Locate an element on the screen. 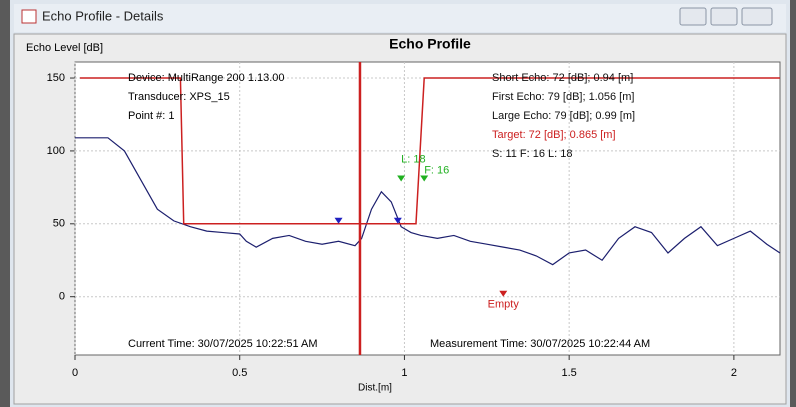 The height and width of the screenshot is (407, 796). close-button is located at coordinates (757, 16).